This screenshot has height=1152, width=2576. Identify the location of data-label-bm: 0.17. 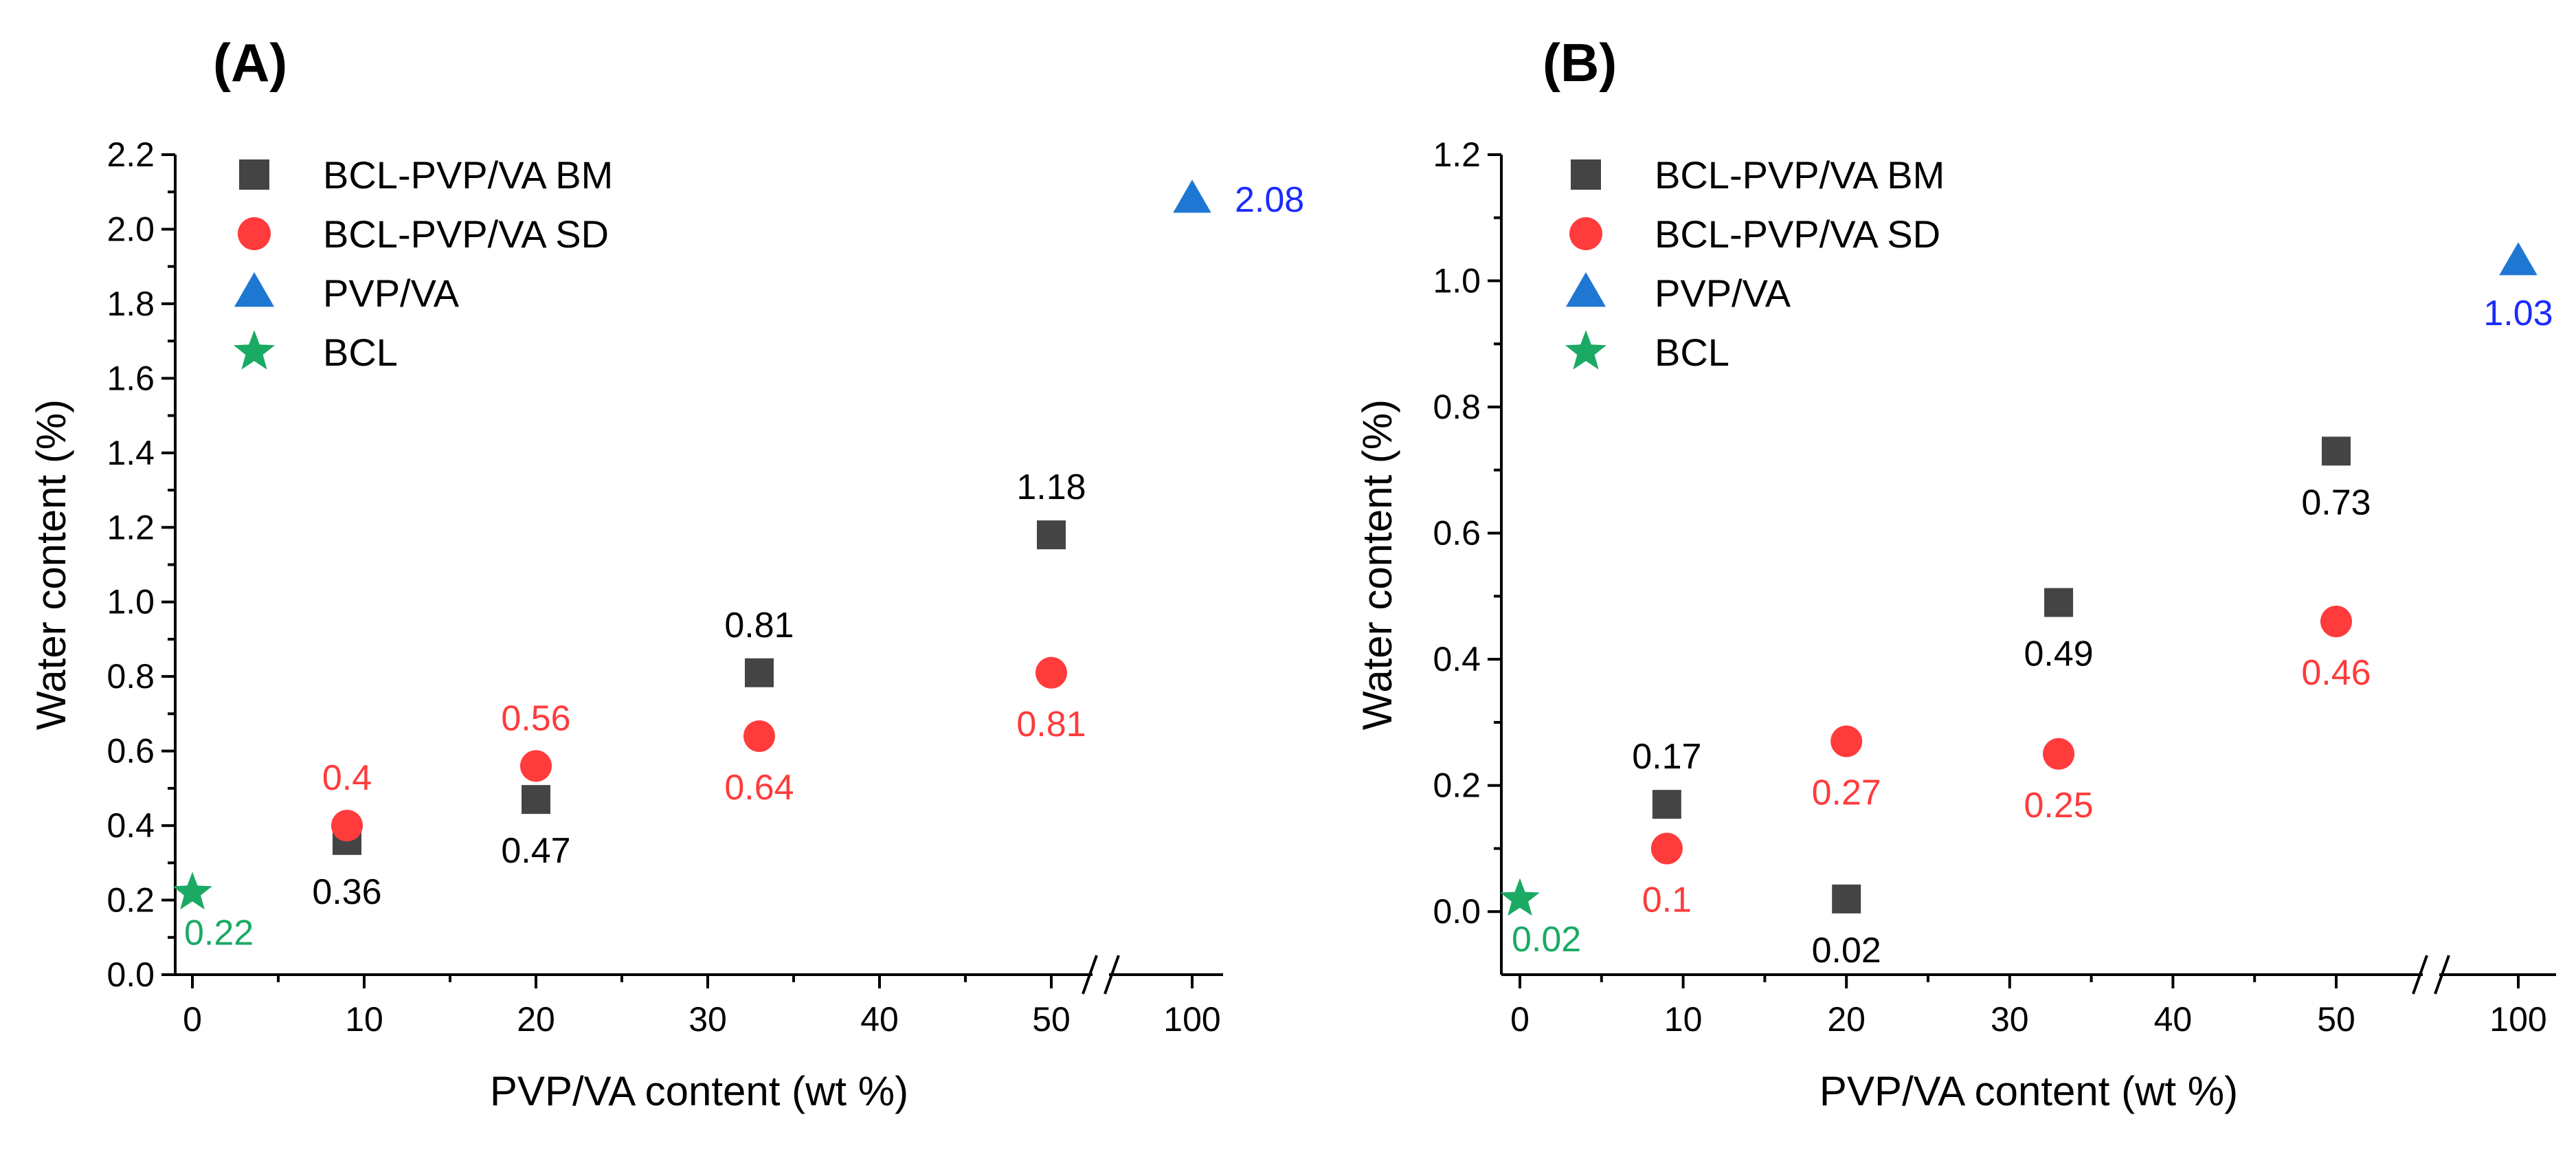
(1666, 757).